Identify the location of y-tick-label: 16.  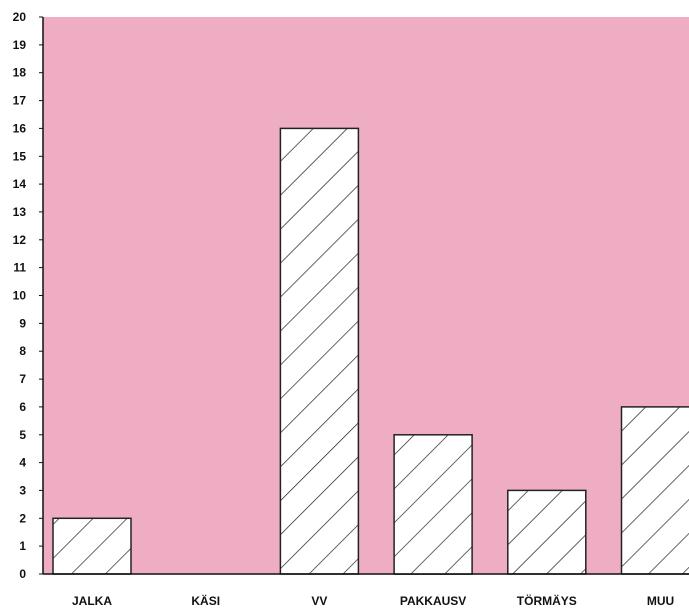
(20, 128).